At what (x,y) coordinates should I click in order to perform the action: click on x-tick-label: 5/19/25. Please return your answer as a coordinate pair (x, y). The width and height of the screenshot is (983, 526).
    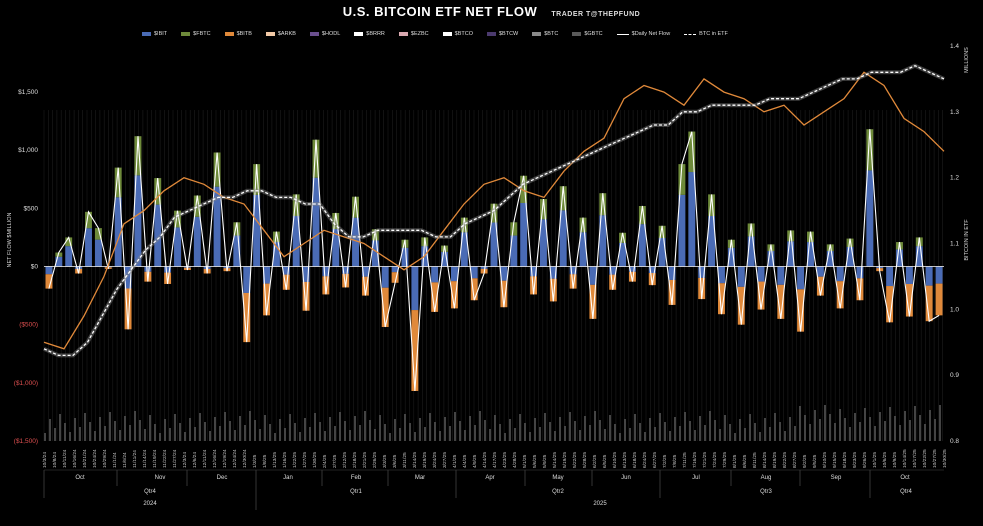
    Looking at the image, I should click on (565, 460).